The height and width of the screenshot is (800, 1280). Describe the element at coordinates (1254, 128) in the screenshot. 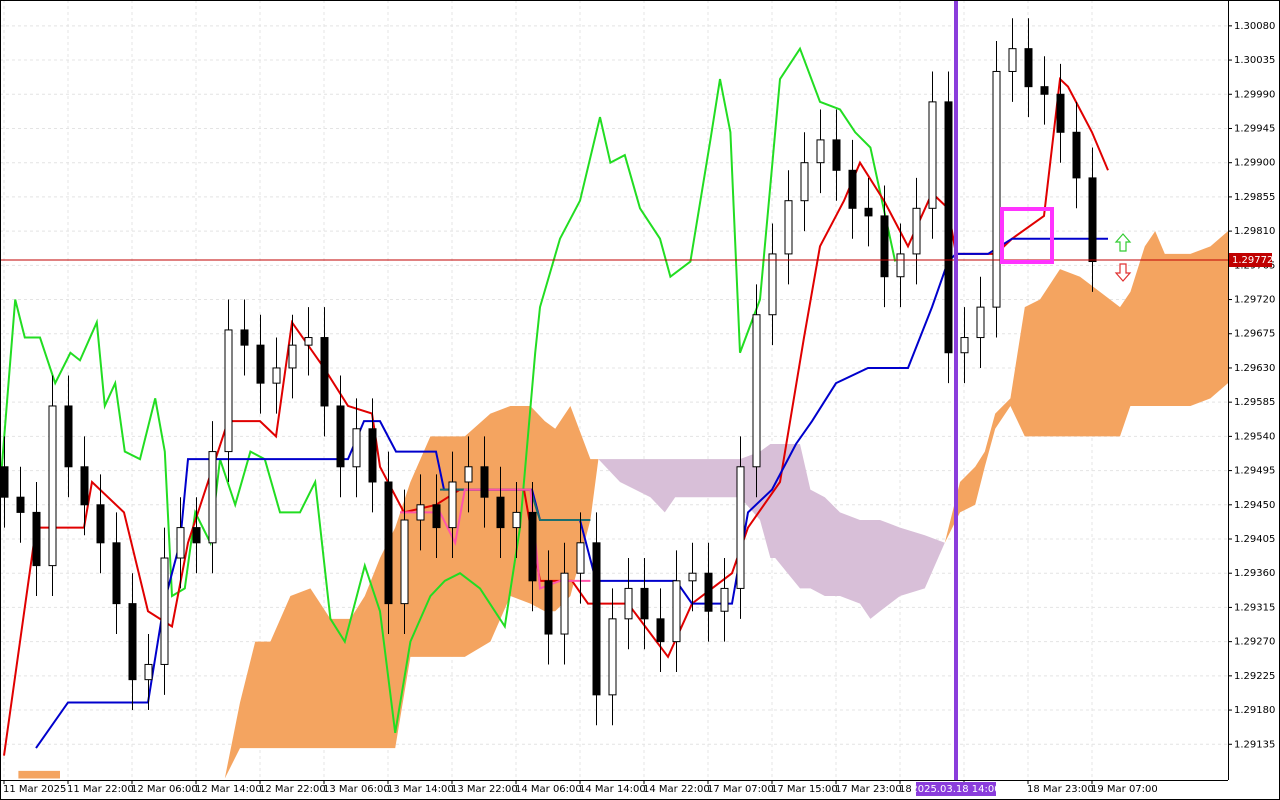

I see `y-tick-label: 1.29945` at that location.